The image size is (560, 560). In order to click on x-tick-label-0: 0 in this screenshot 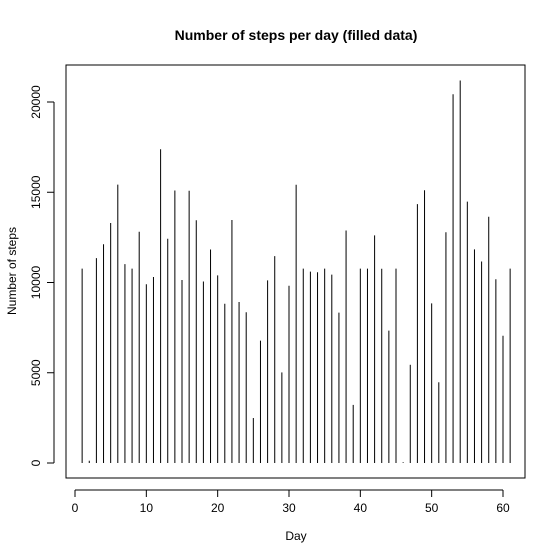, I will do `click(75, 508)`.